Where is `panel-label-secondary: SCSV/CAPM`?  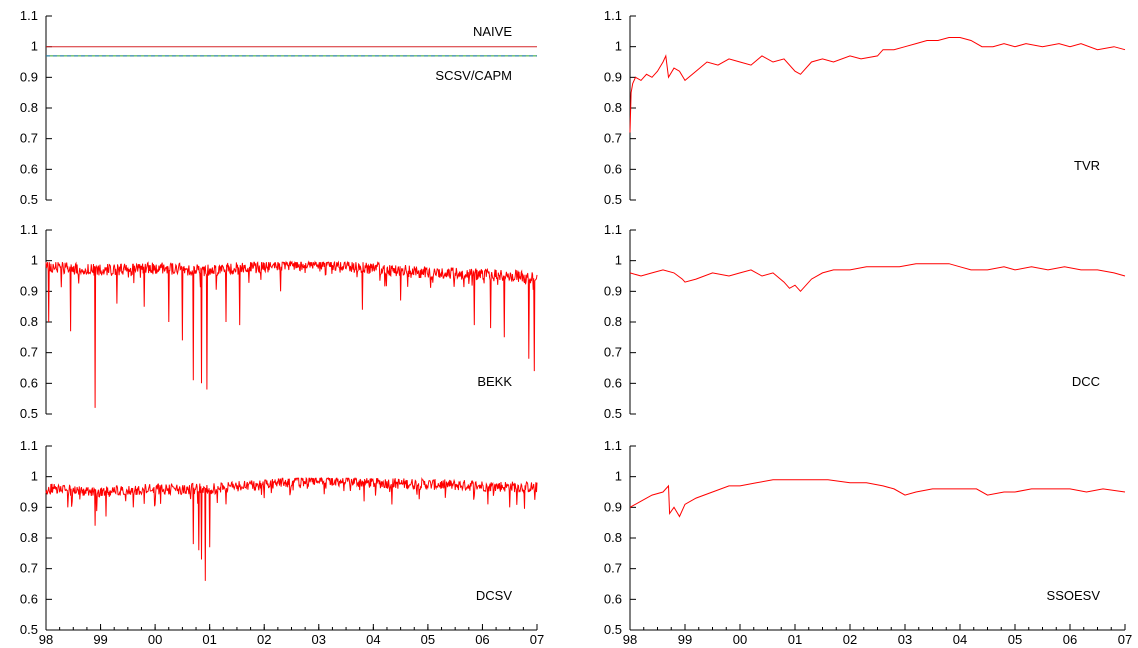 panel-label-secondary: SCSV/CAPM is located at coordinates (473, 75).